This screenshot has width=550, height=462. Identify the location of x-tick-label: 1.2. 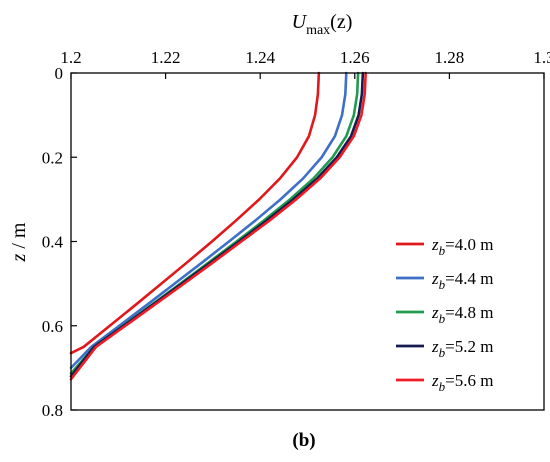
(70, 57).